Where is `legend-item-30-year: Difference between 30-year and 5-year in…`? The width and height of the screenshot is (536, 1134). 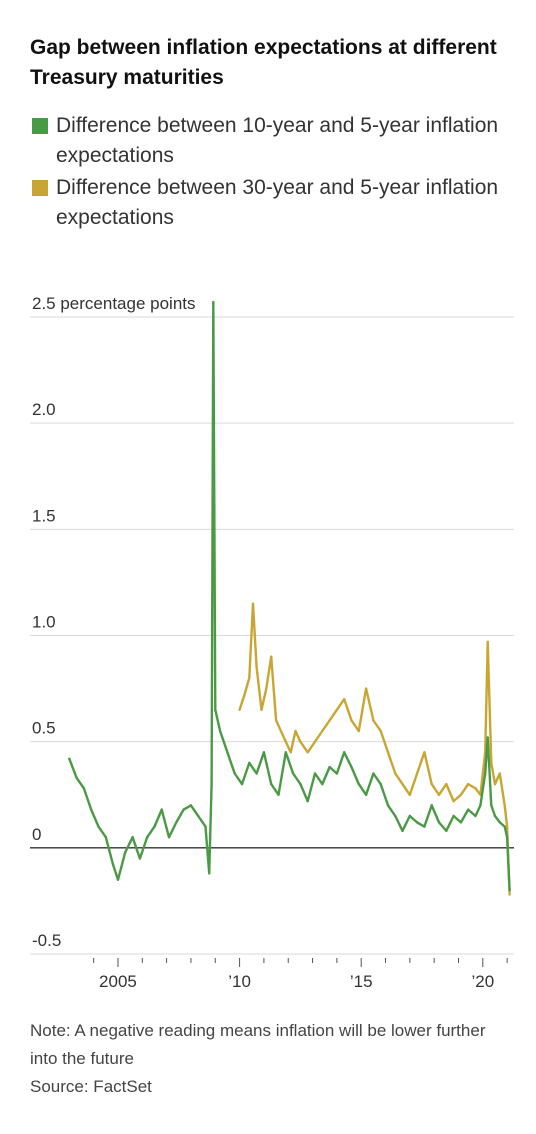
legend-item-30-year: Difference between 30-year and 5-year in… is located at coordinates (270, 203).